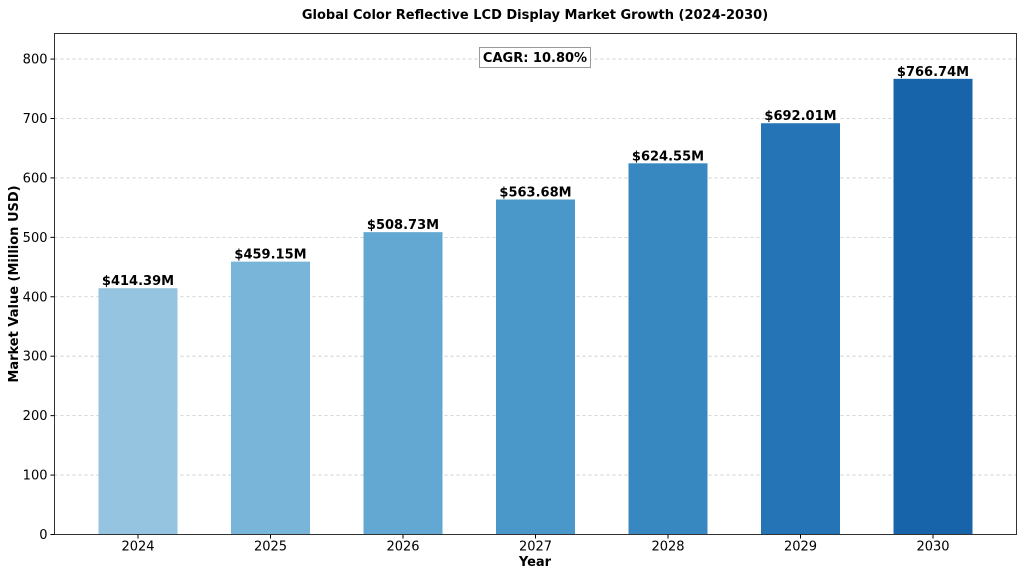  I want to click on y-tick-label: 600, so click(35, 178).